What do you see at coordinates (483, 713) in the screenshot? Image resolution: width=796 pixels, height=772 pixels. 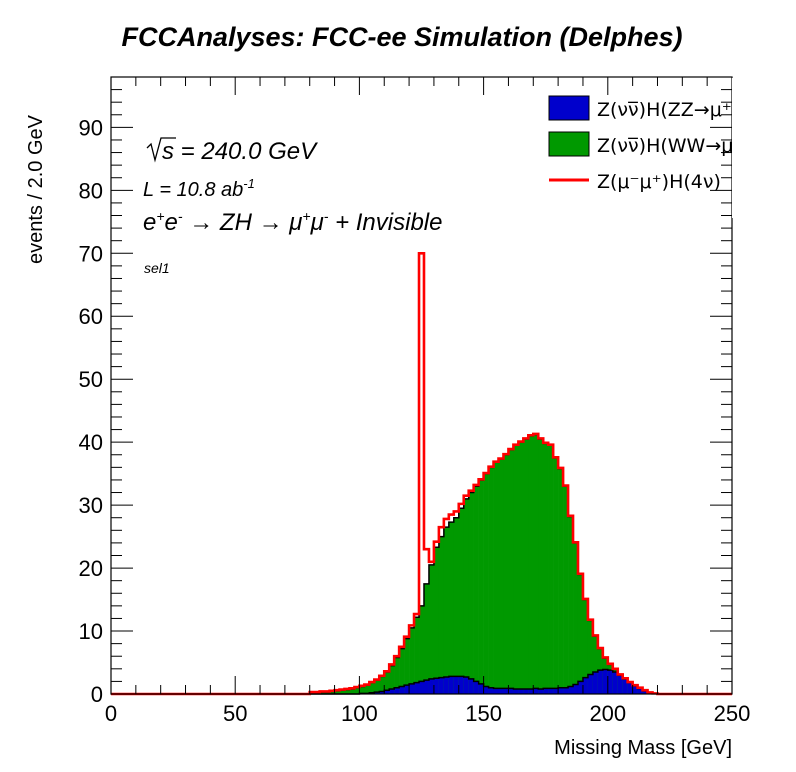 I see `x-tick-label: 150` at bounding box center [483, 713].